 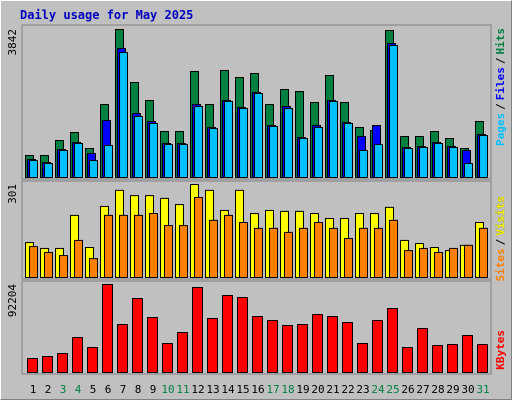 I want to click on legend-entry: Hits, so click(x=500, y=41).